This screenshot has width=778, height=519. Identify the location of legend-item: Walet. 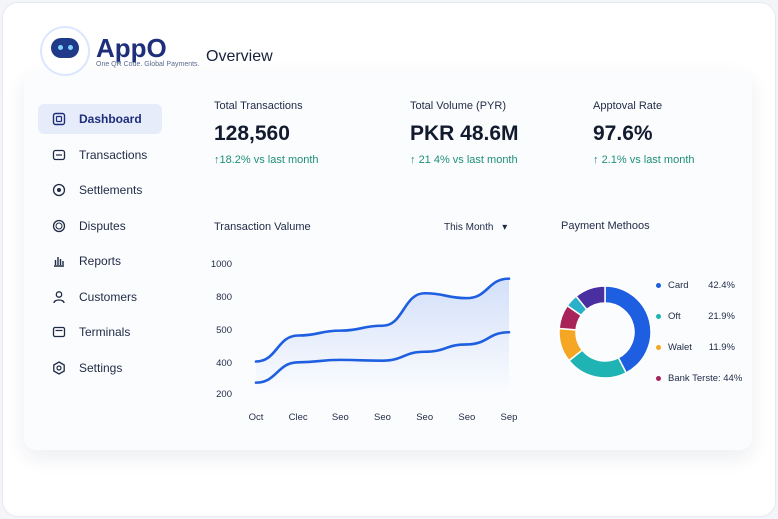
(674, 347).